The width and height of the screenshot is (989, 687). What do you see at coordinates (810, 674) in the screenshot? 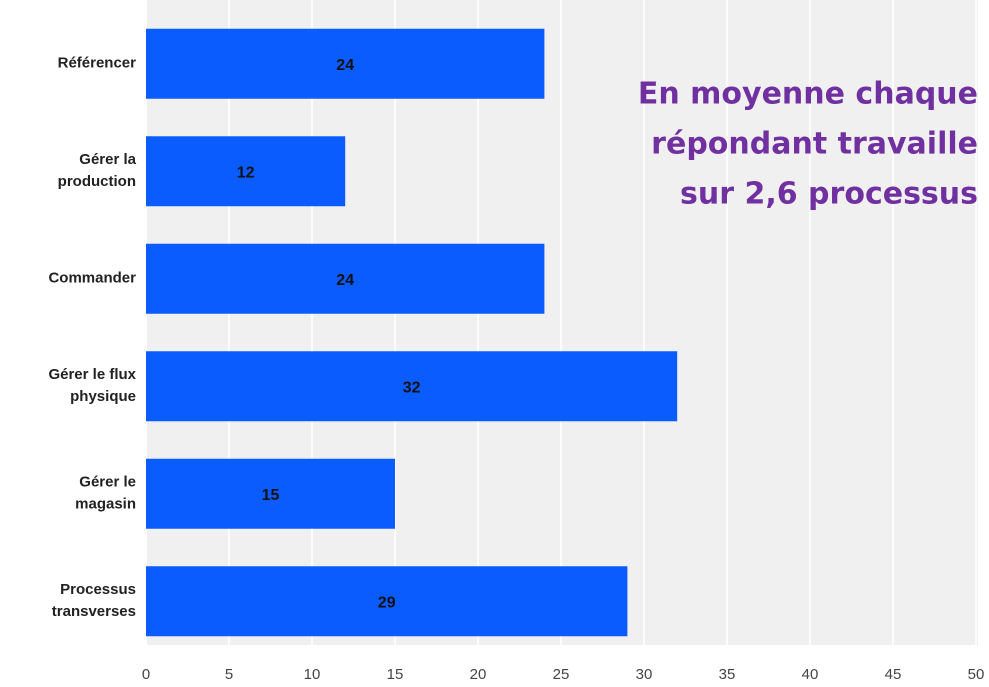
I see `x-tick-label: 40` at bounding box center [810, 674].